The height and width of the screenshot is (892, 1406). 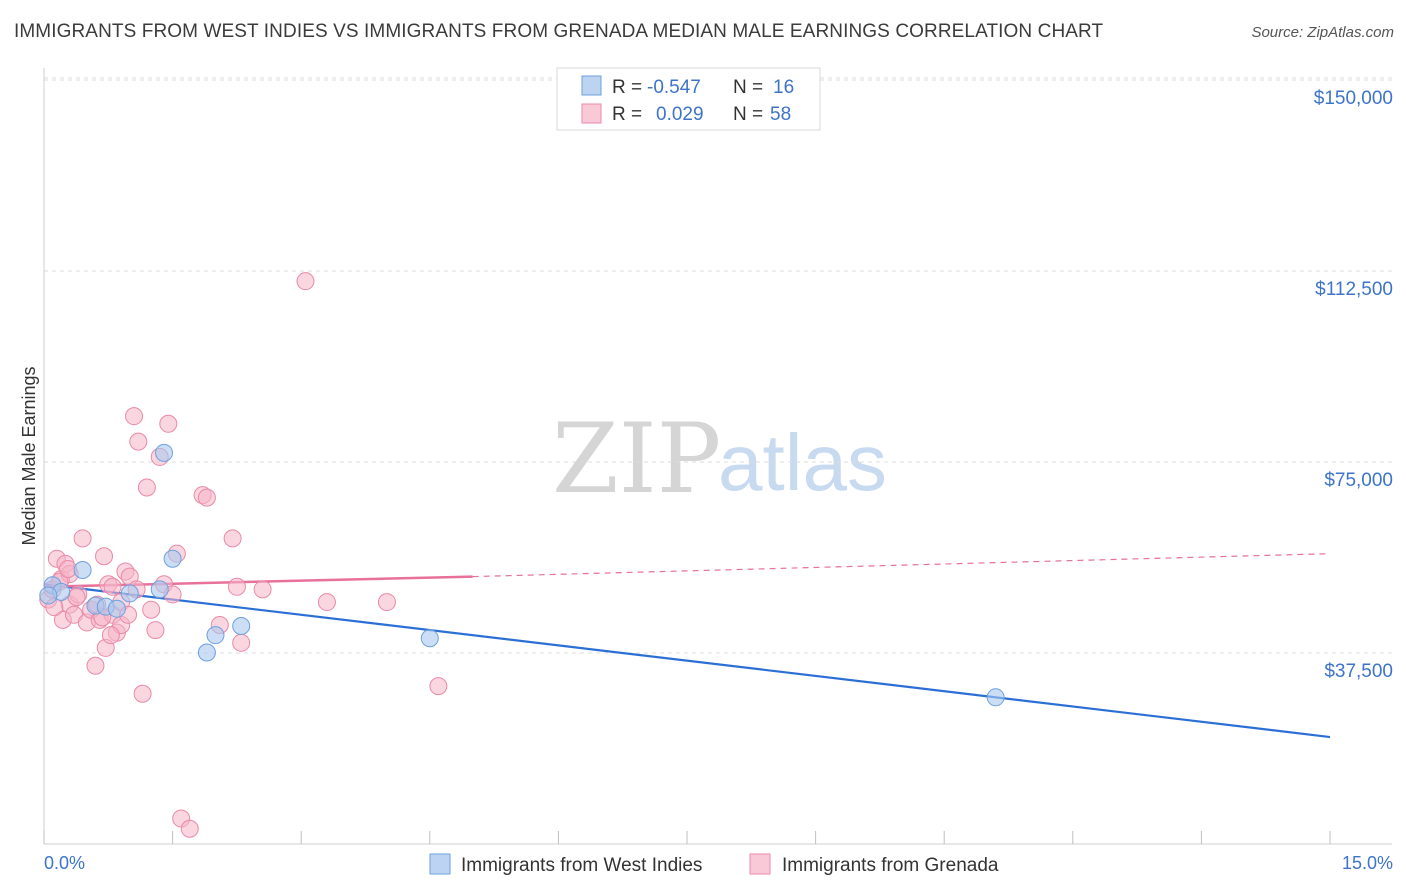 What do you see at coordinates (748, 87) in the screenshot?
I see `legend-n-label-1: N =` at bounding box center [748, 87].